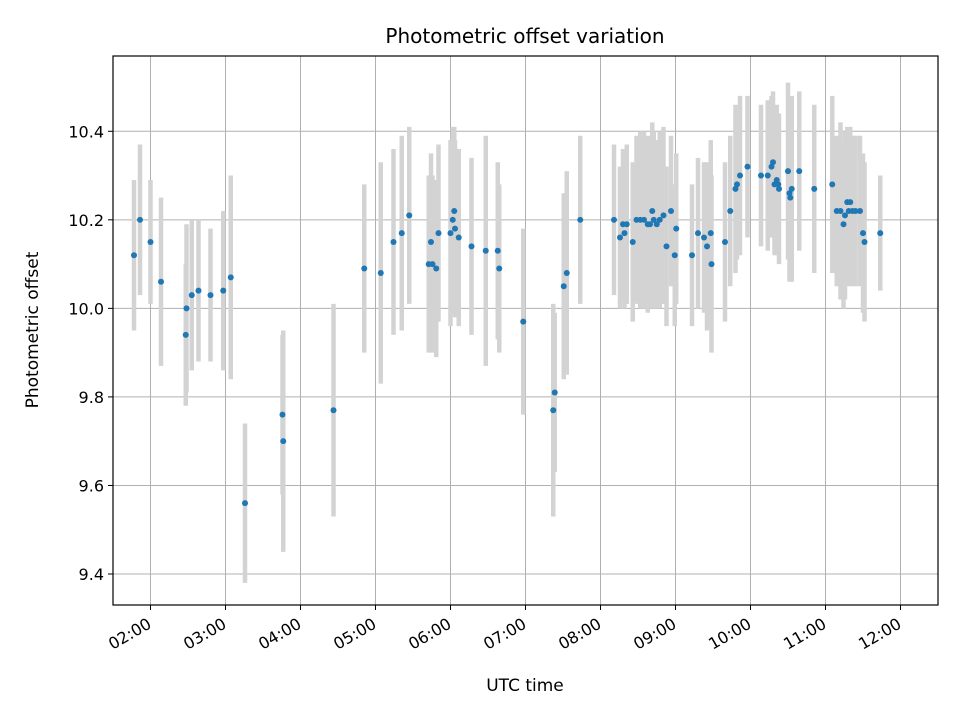 This screenshot has width=960, height=720. Describe the element at coordinates (90, 353) in the screenshot. I see `y-axis-ticks: 9.4 9.6 9.8 10.0 10.2 10.4` at that location.